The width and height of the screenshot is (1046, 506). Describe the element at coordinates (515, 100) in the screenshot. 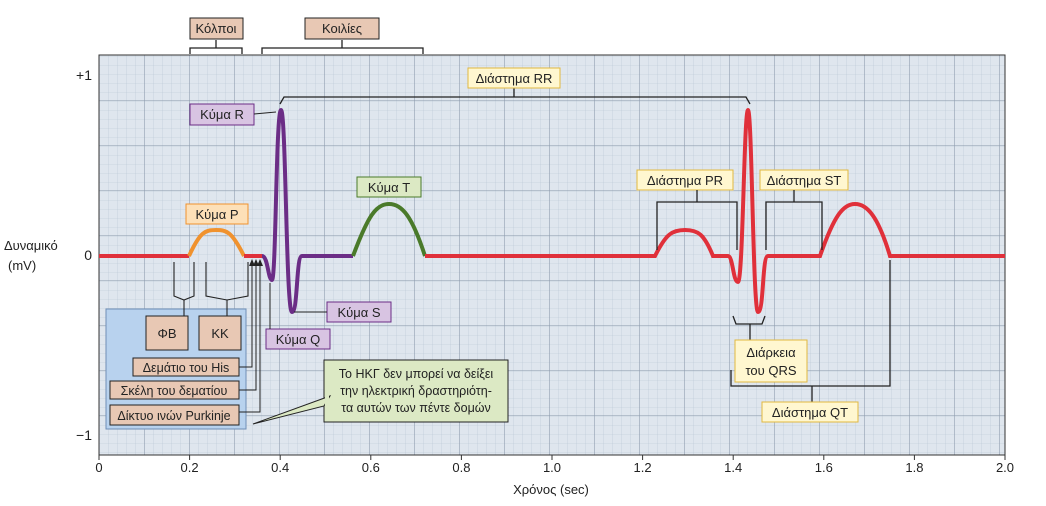

I see `rr-bracket` at that location.